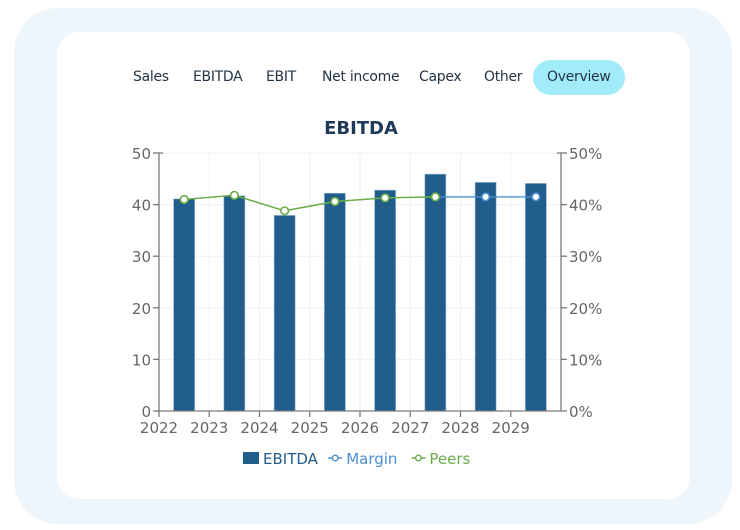 This screenshot has width=740, height=530. What do you see at coordinates (209, 428) in the screenshot?
I see `x-tick-label: 2023` at bounding box center [209, 428].